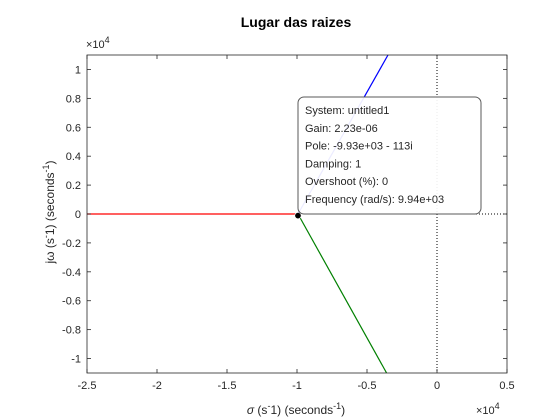  I want to click on selected-pole-marker, so click(298, 216).